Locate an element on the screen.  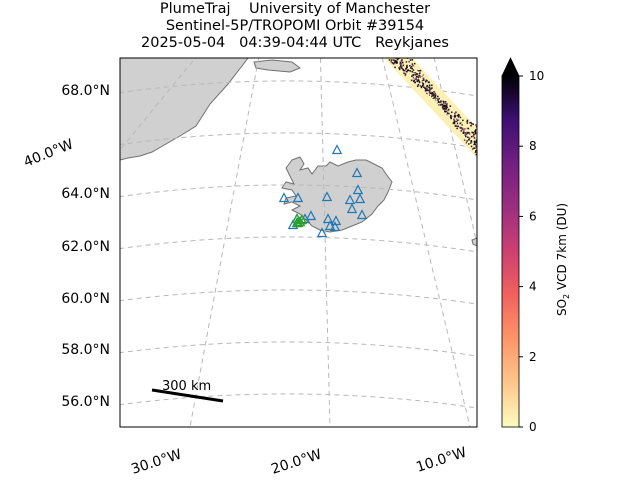
scale-bar-label: 300 km is located at coordinates (186, 386).